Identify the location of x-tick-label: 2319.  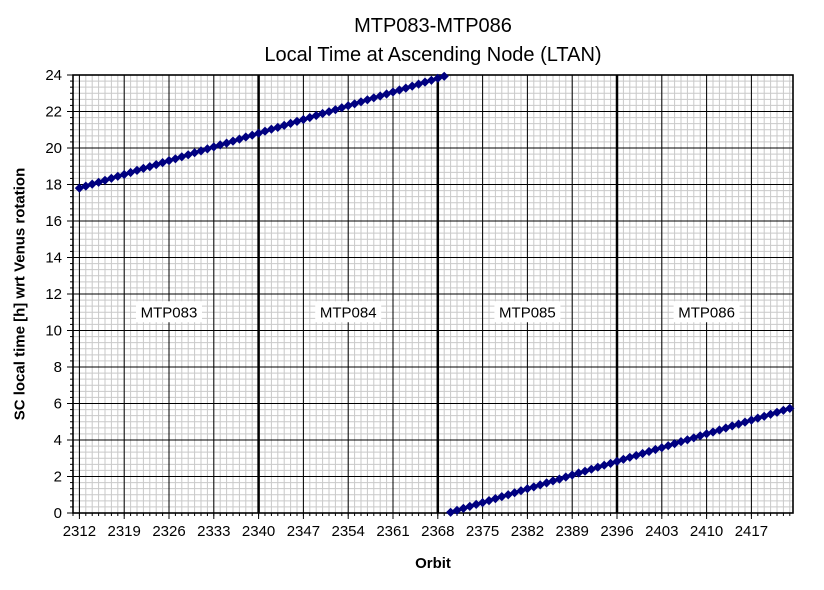
(124, 531).